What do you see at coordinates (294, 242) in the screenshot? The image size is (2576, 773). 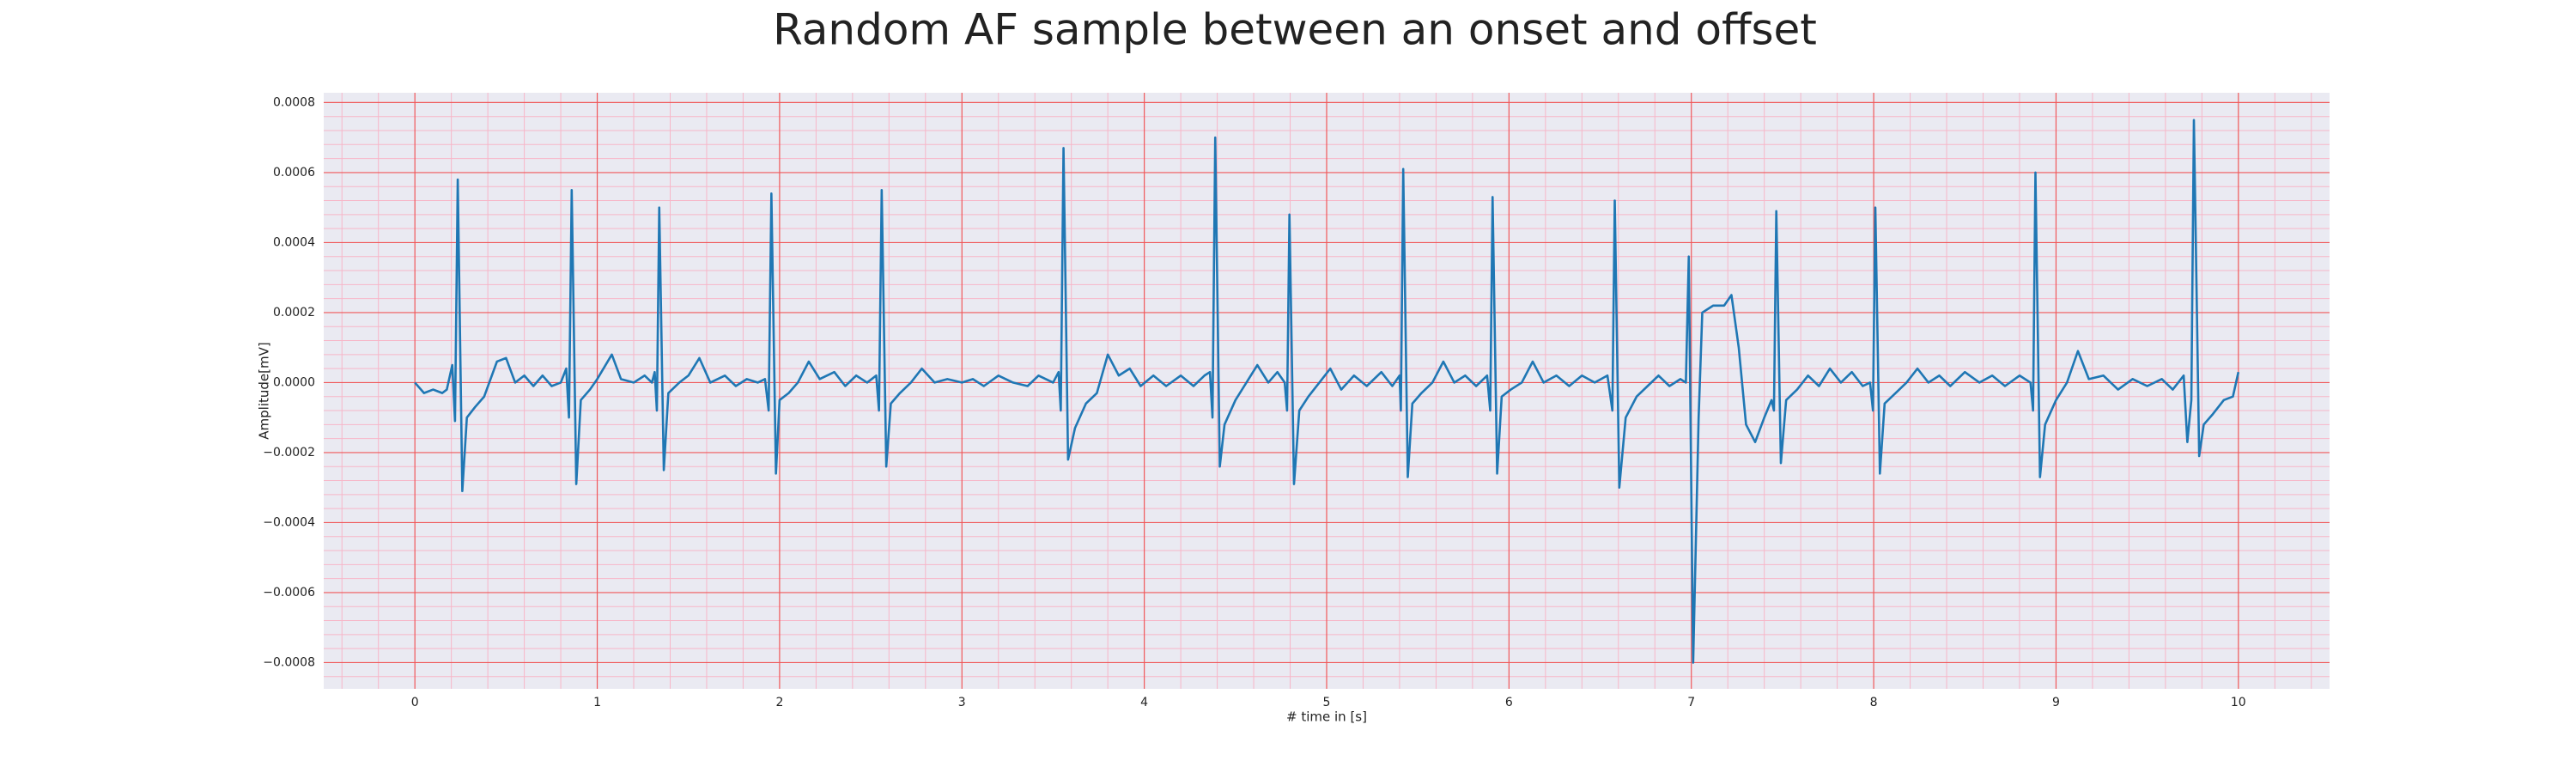 I see `y-tick-label: 0.0004` at bounding box center [294, 242].